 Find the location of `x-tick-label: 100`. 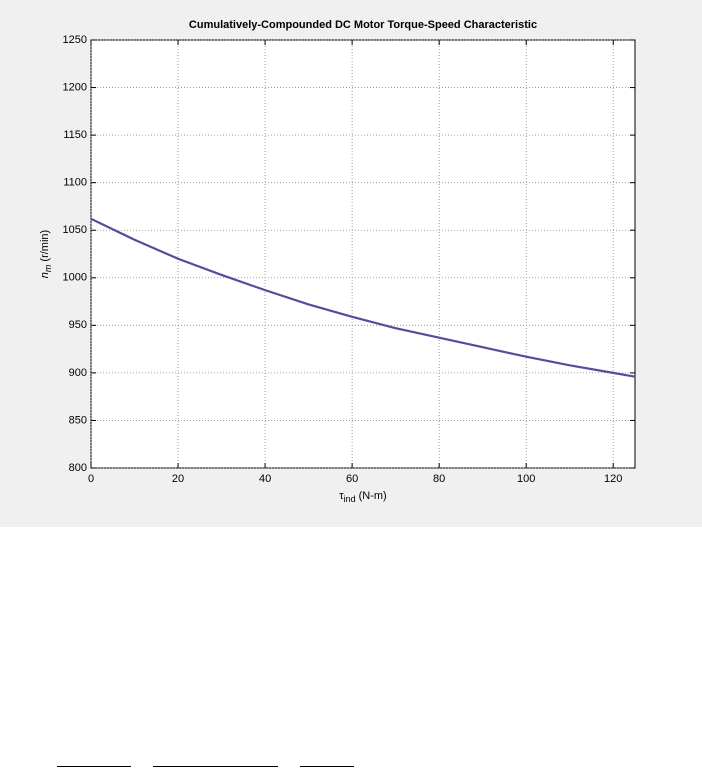

x-tick-label: 100 is located at coordinates (526, 479).